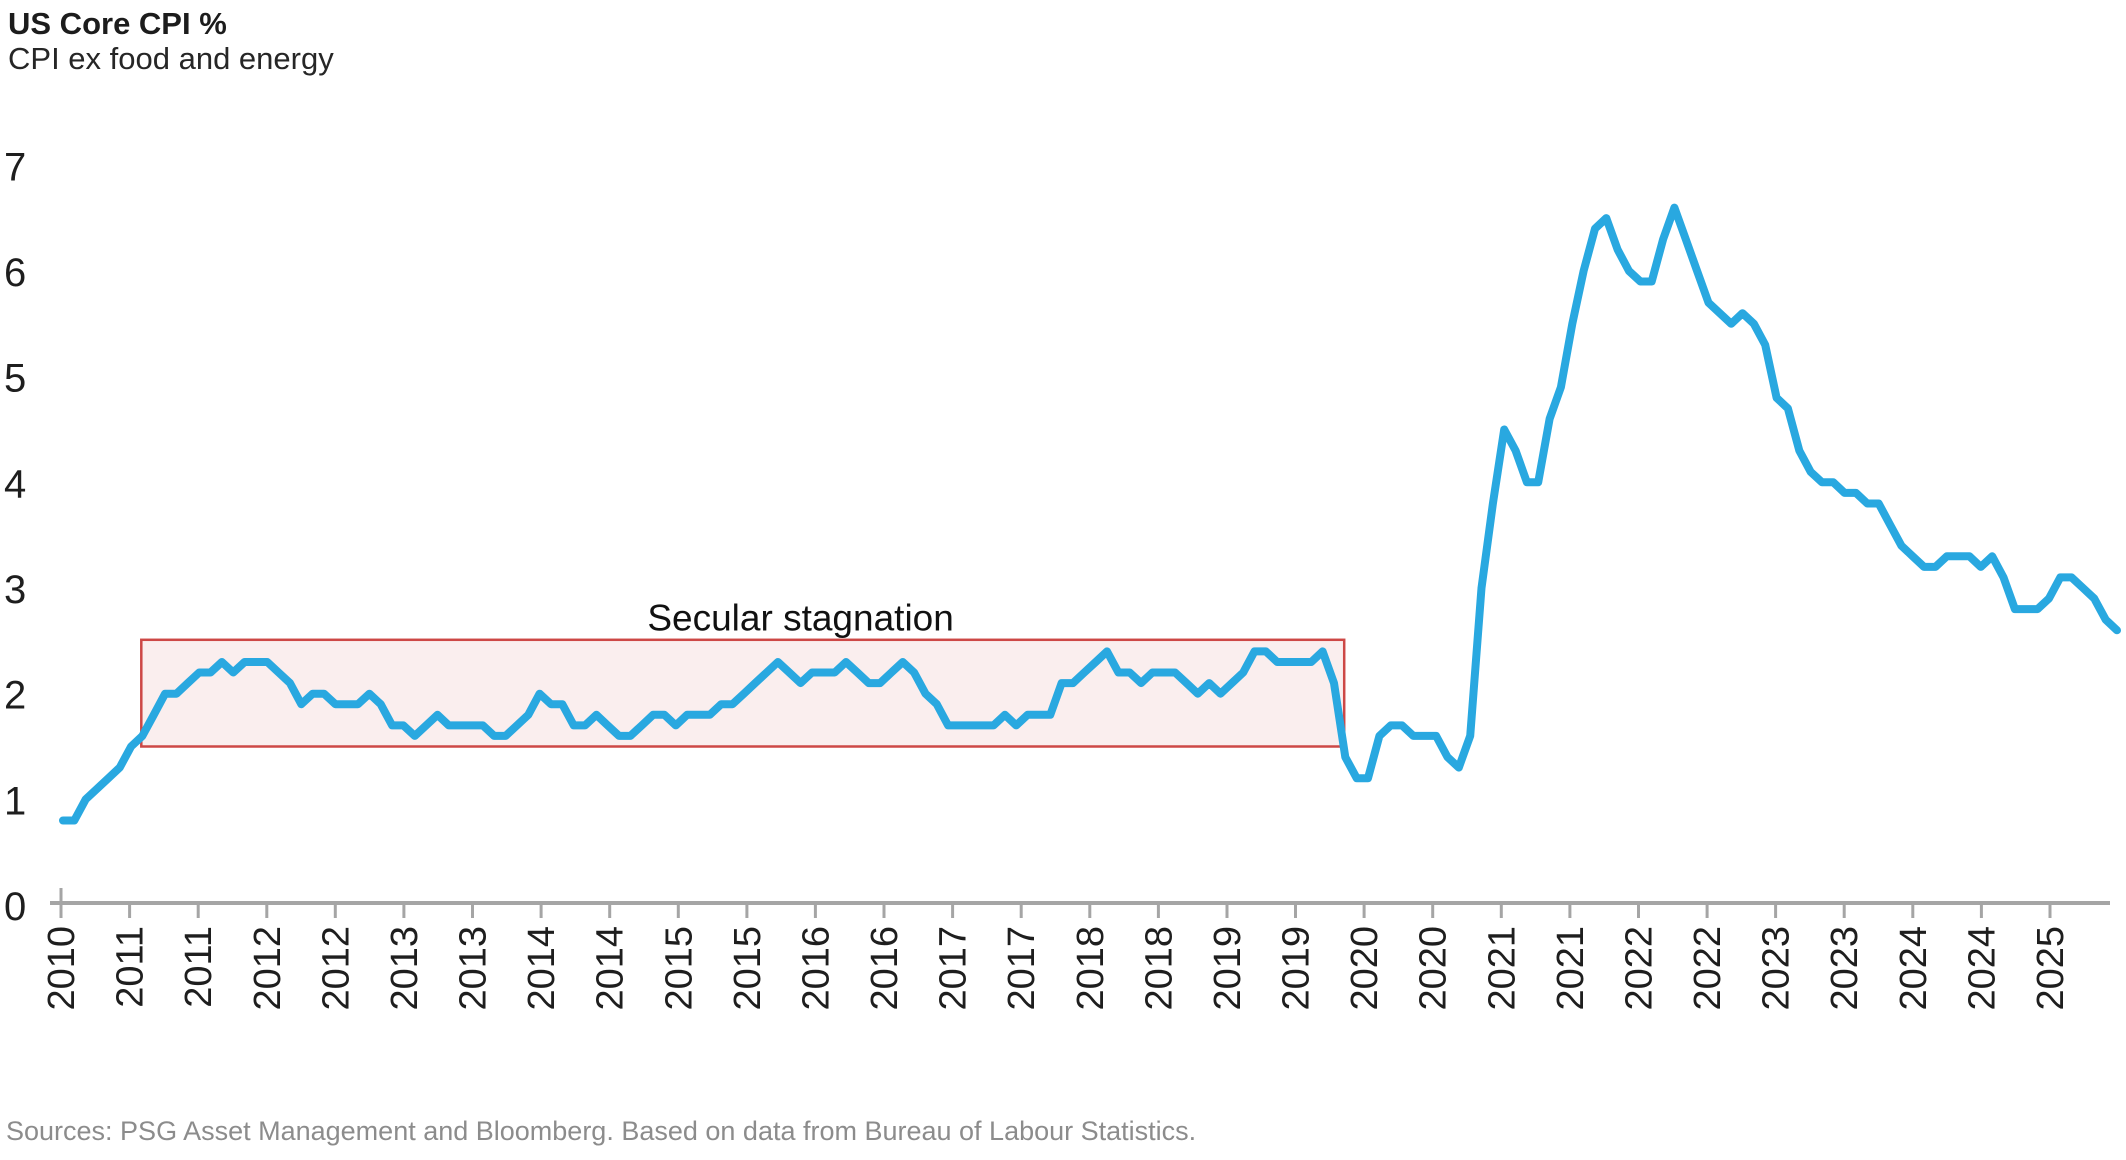  What do you see at coordinates (15, 696) in the screenshot?
I see `y-axis-label: 2` at bounding box center [15, 696].